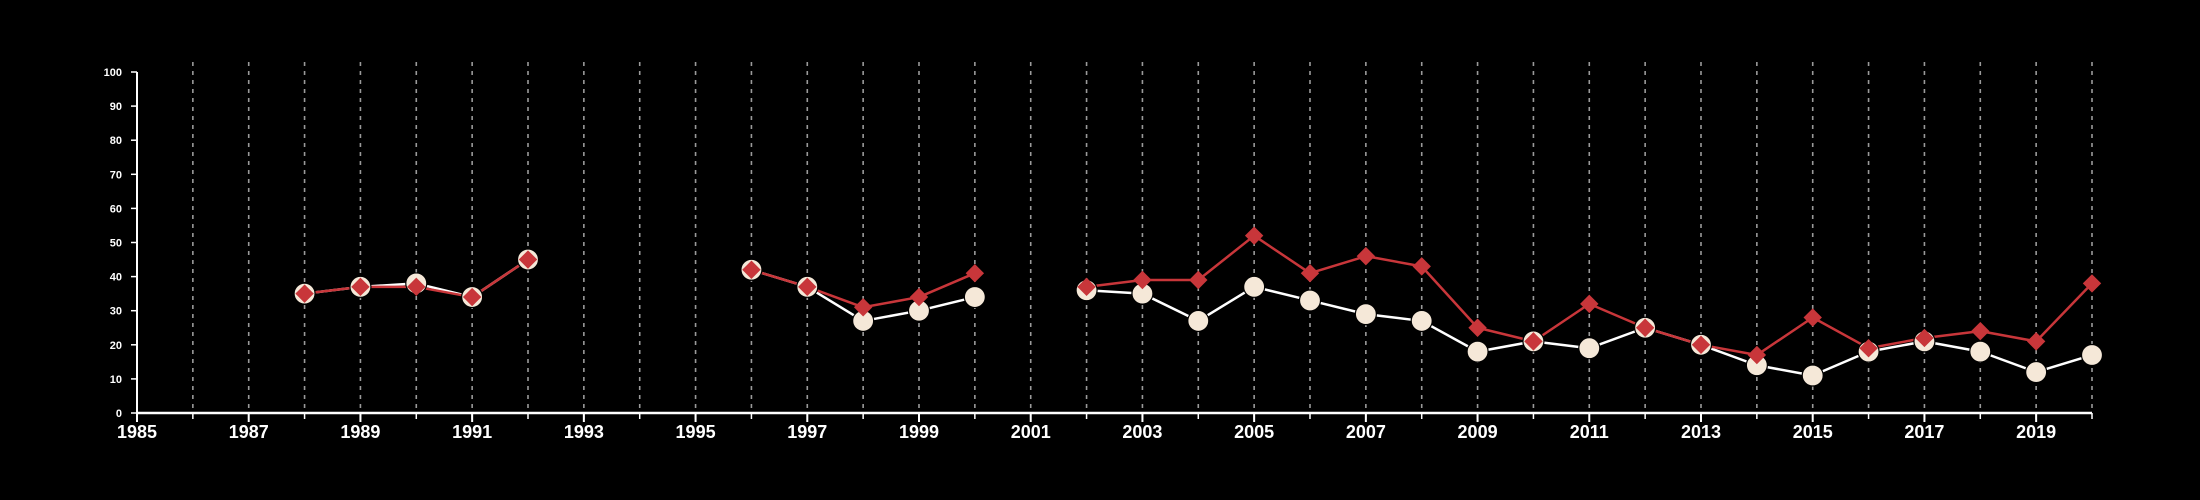 This screenshot has width=2200, height=500. Describe the element at coordinates (116, 244) in the screenshot. I see `y-tick-label-50: 50` at that location.